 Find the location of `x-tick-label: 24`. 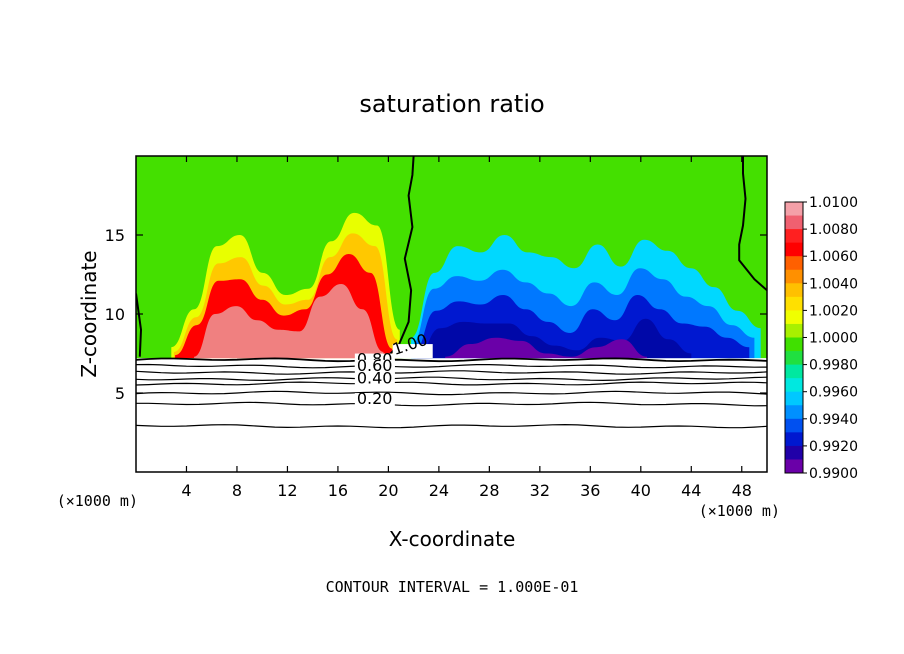

x-tick-label: 24 is located at coordinates (439, 490).